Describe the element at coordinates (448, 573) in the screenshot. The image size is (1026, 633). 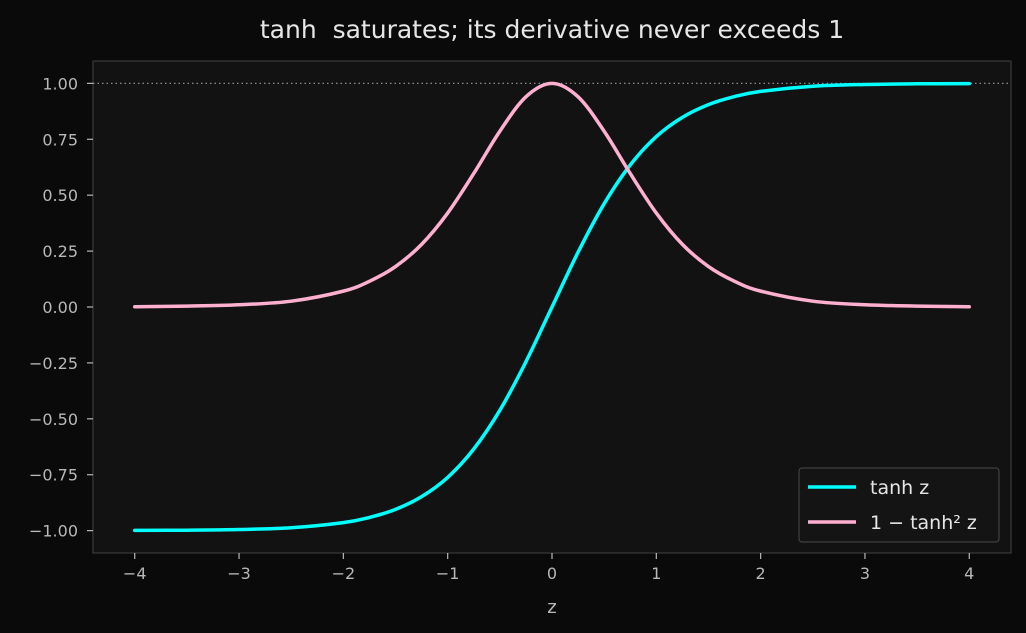
I see `x-tick-label: −1` at that location.